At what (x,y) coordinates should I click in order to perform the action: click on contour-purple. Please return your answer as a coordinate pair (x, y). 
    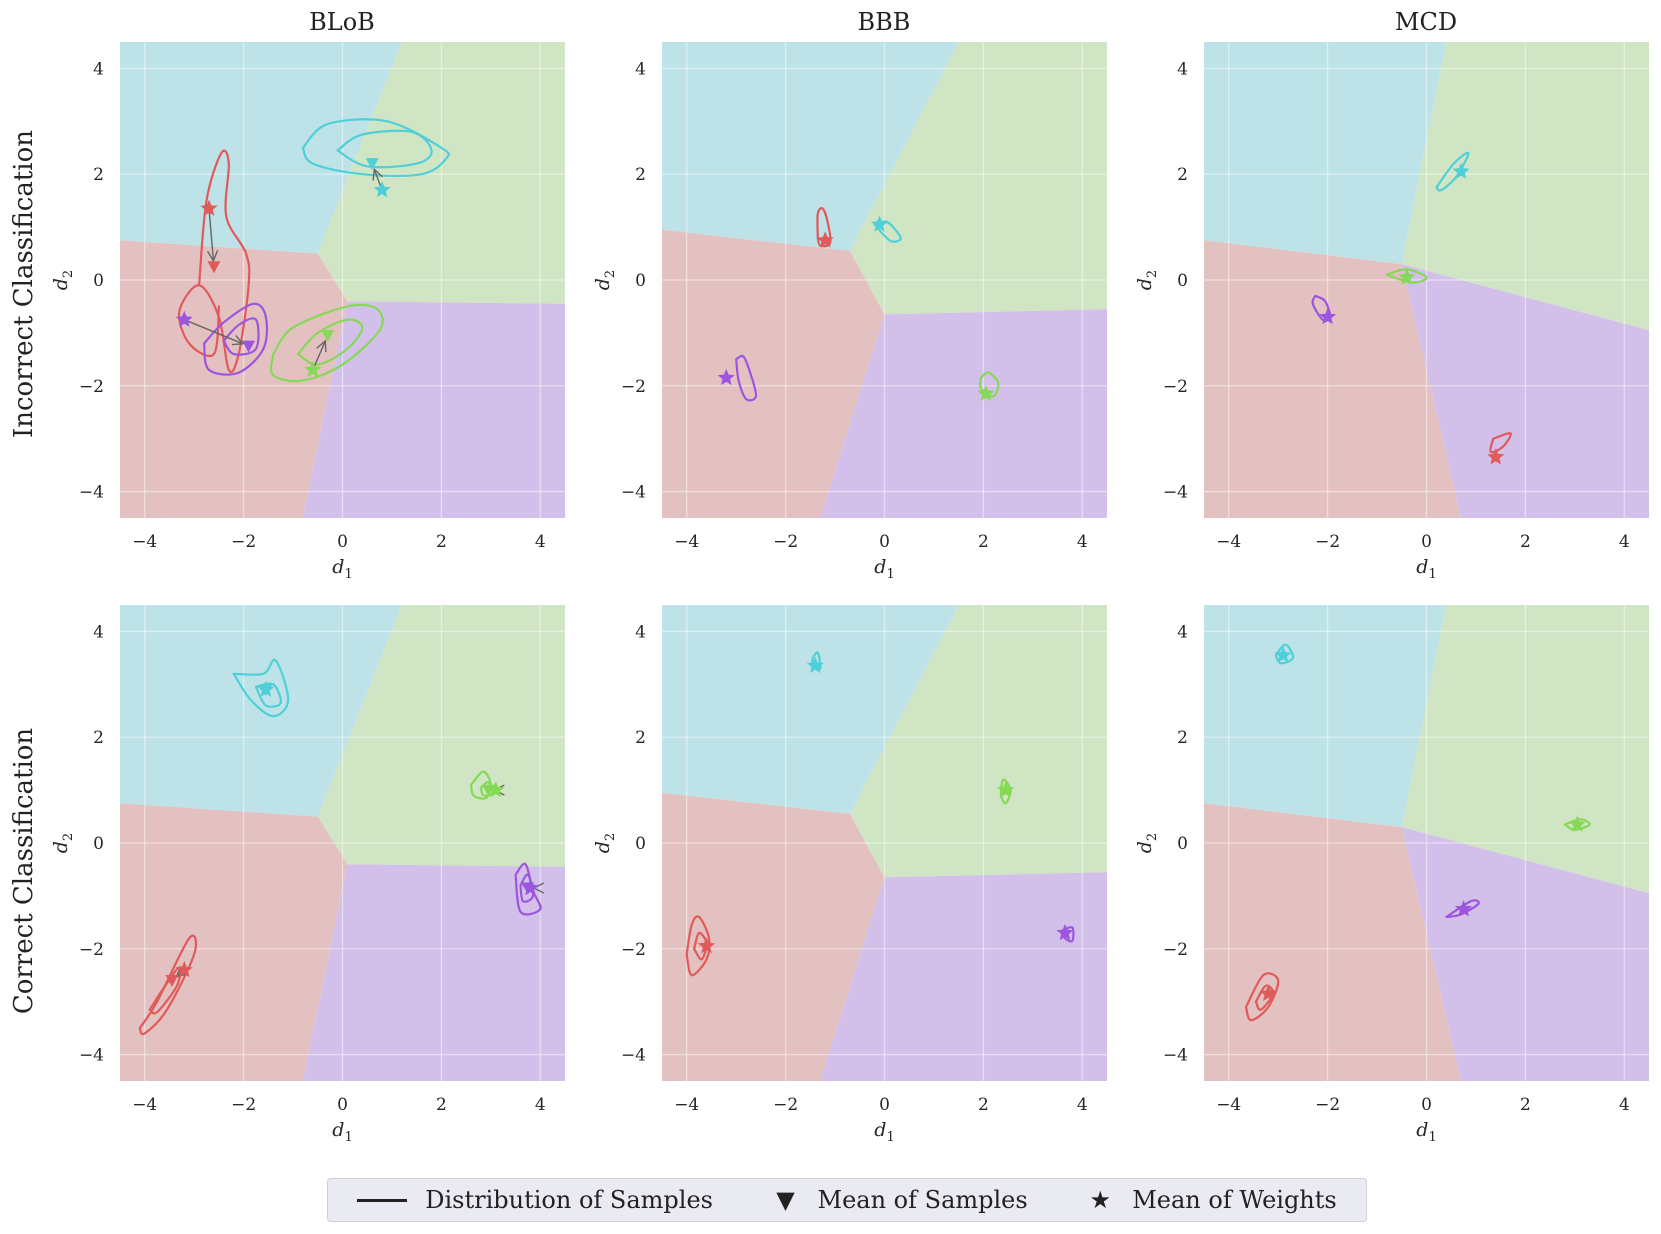
    Looking at the image, I should click on (236, 339).